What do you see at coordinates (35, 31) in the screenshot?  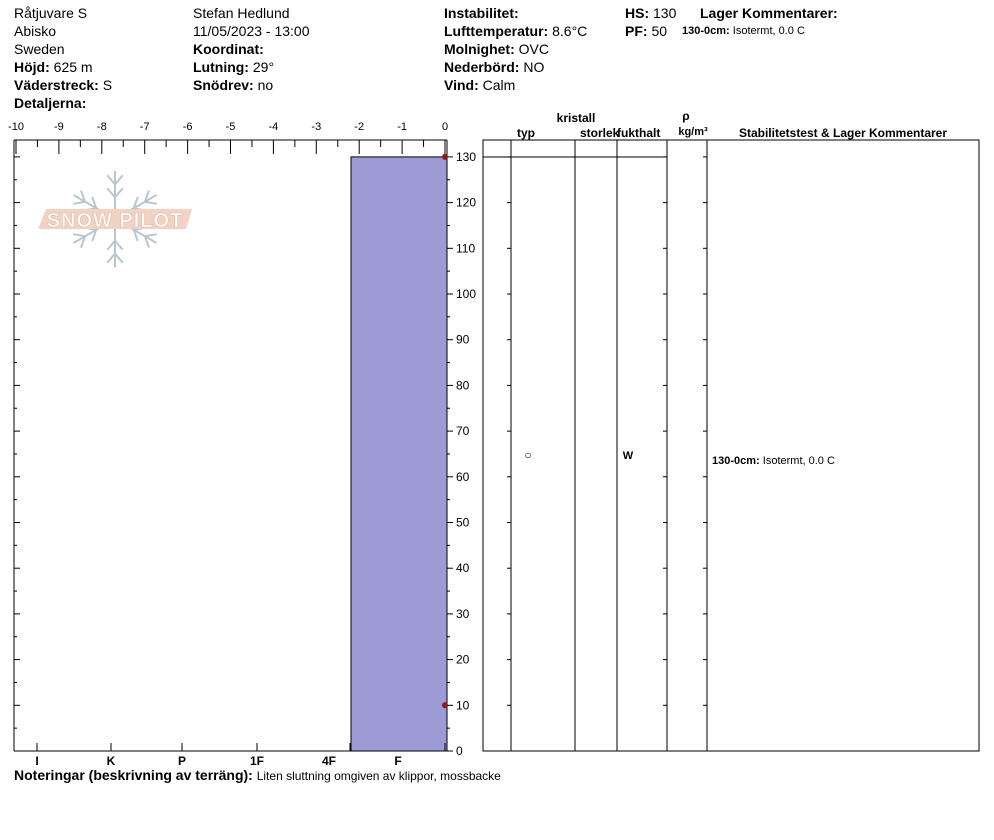 I see `region-name: Abisko` at bounding box center [35, 31].